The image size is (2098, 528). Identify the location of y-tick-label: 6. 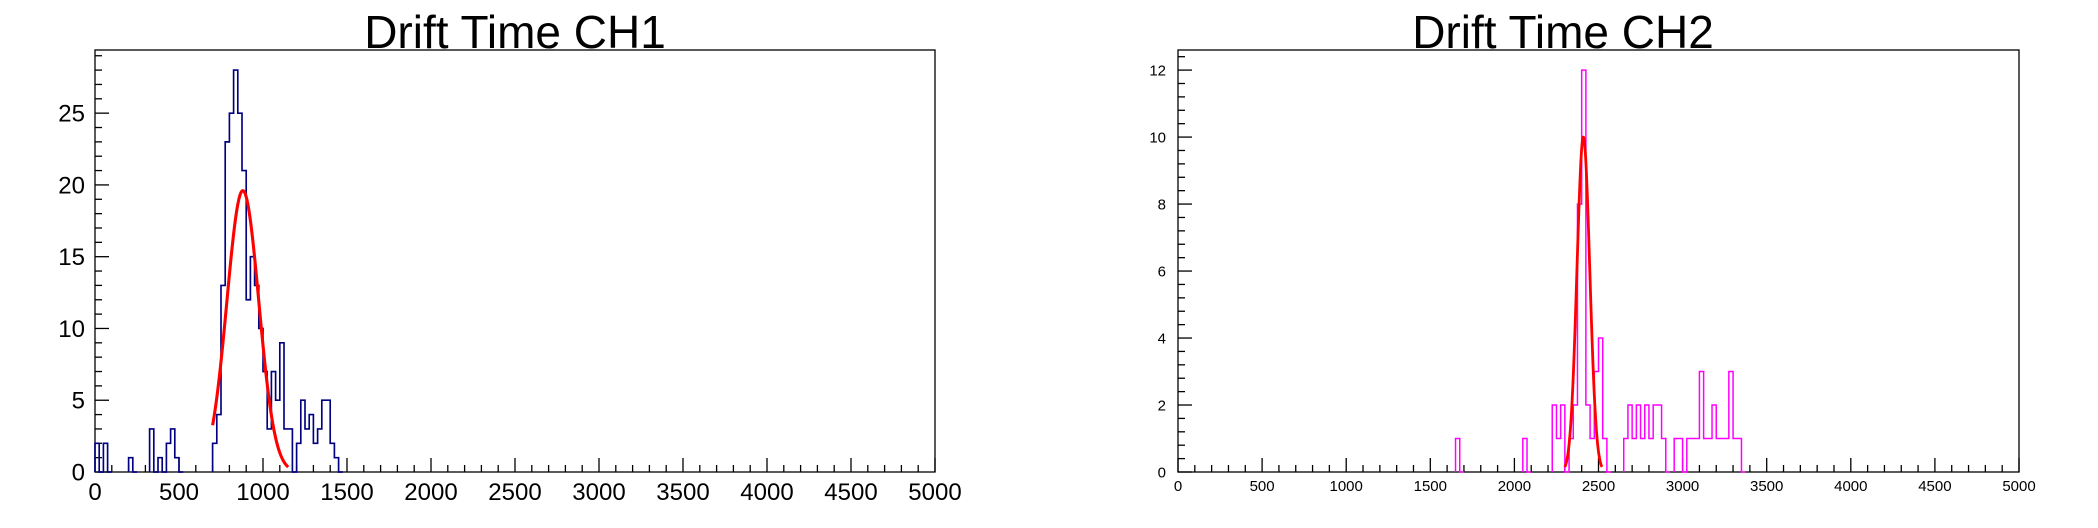
(1162, 271).